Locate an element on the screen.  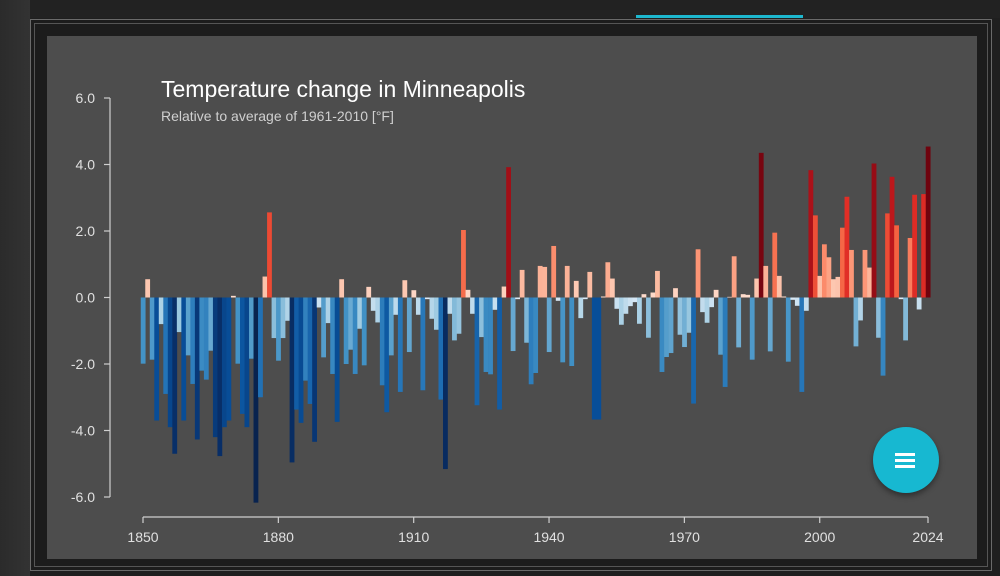
y-tick-label: -4.0 is located at coordinates (83, 431).